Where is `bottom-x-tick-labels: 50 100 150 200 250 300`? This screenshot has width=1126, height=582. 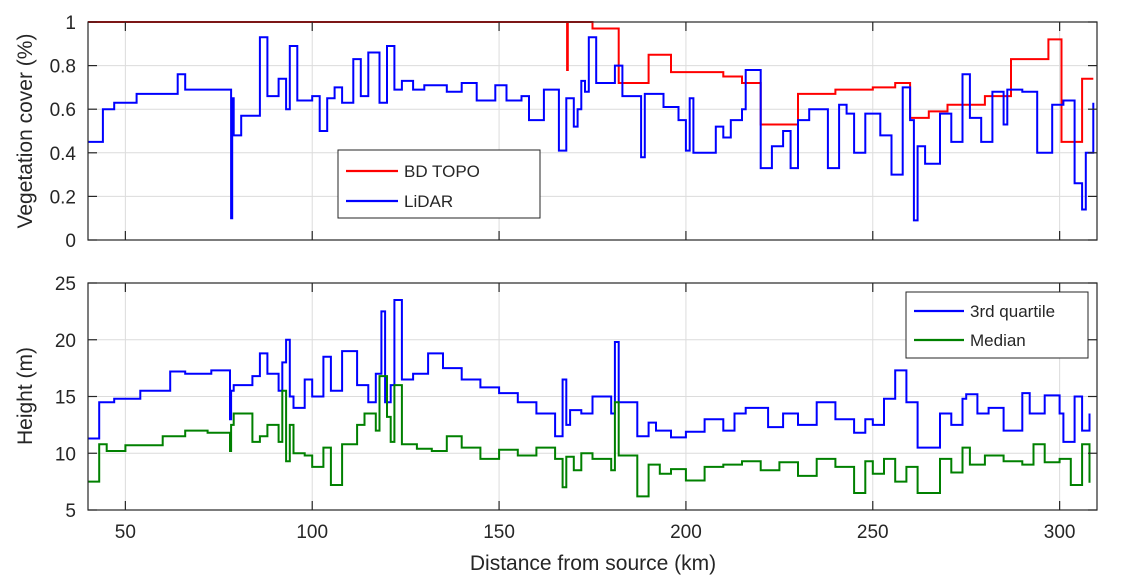
bottom-x-tick-labels: 50 100 150 200 250 300 is located at coordinates (595, 532).